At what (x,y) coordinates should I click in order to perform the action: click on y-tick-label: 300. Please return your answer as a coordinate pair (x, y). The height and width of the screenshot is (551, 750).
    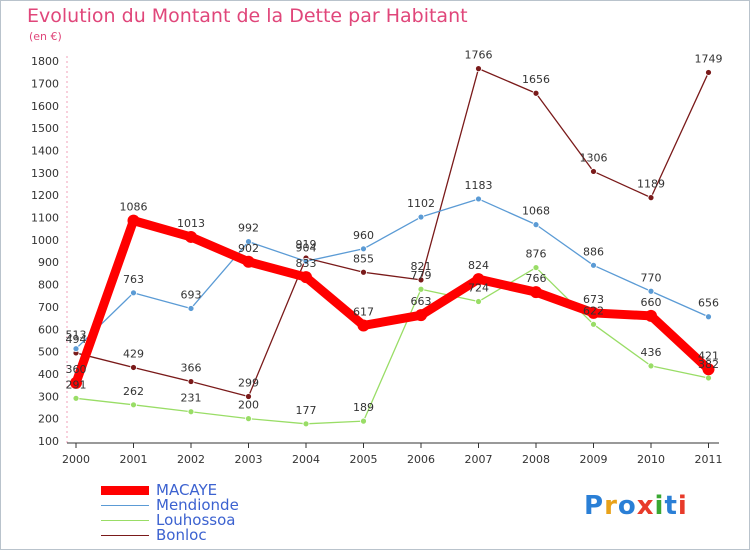
    Looking at the image, I should click on (48, 396).